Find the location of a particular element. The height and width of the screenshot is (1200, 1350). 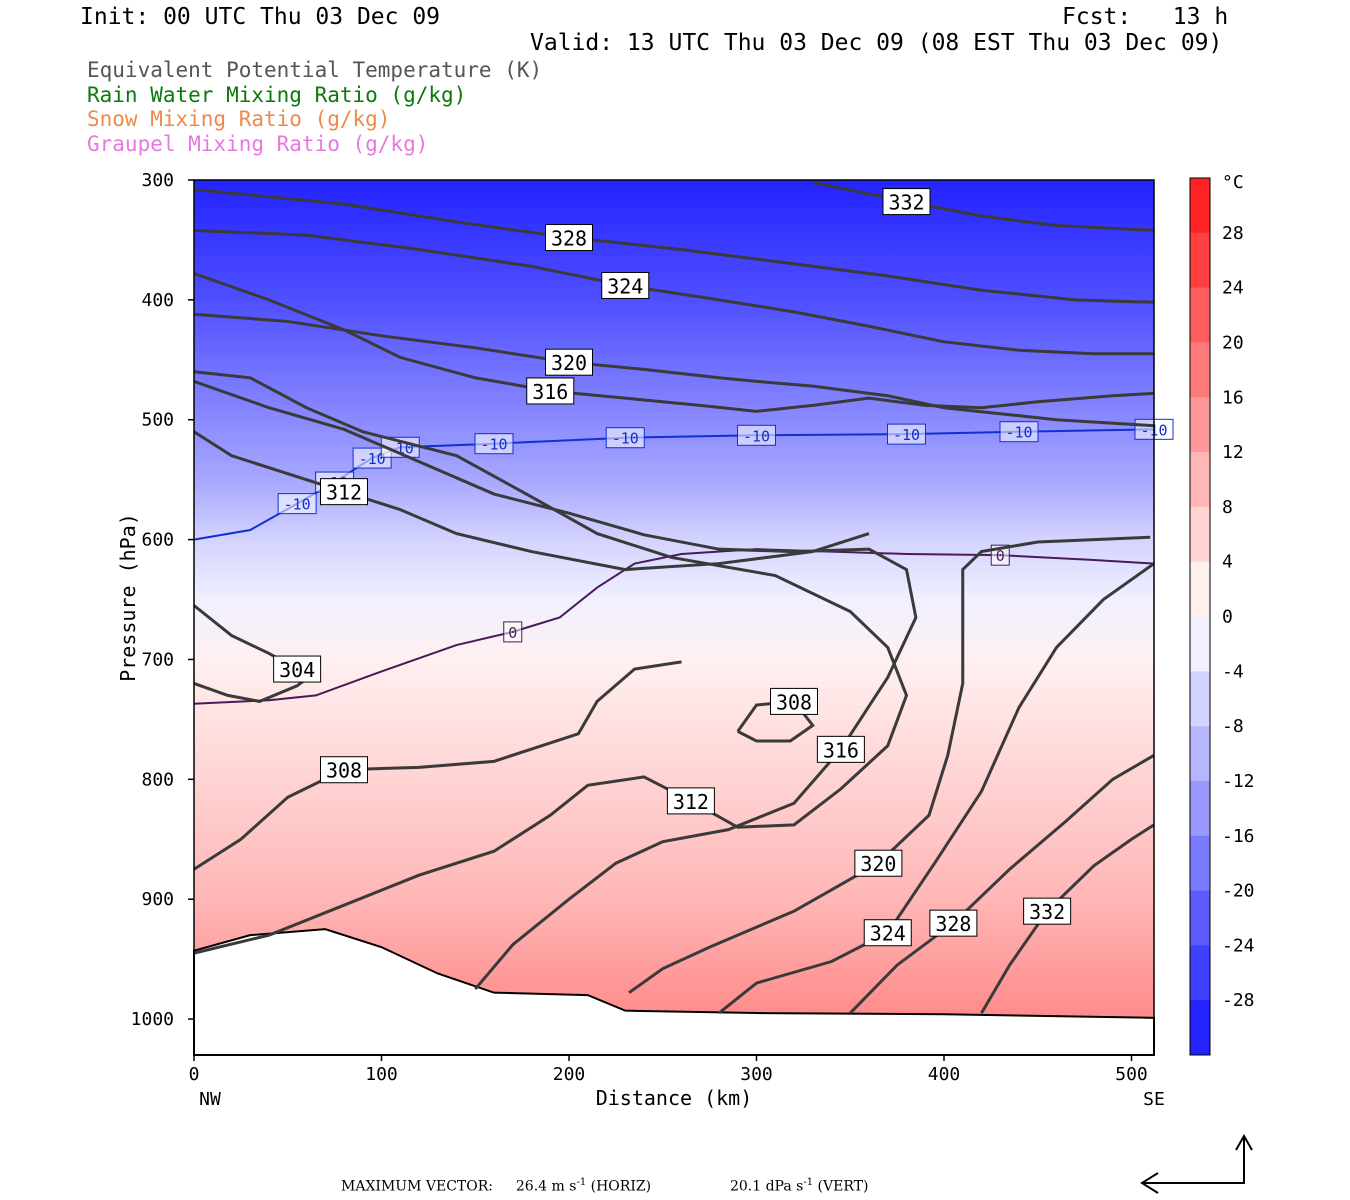

y-tick-label: 300 is located at coordinates (157, 180).